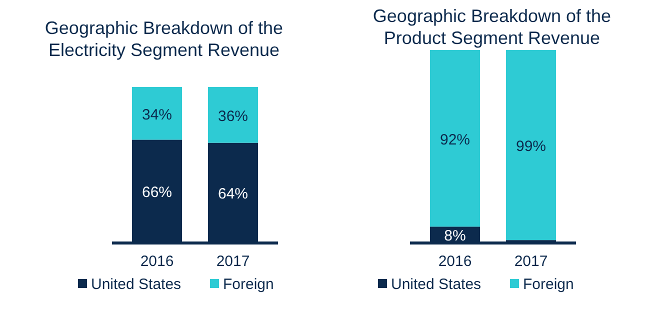 This screenshot has height=328, width=656. Describe the element at coordinates (157, 192) in the screenshot. I see `data-label: 66%` at that location.